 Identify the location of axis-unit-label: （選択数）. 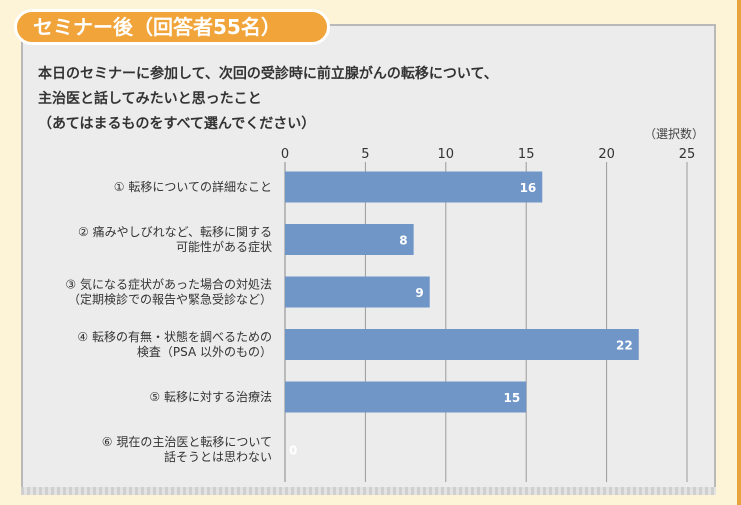
(674, 134).